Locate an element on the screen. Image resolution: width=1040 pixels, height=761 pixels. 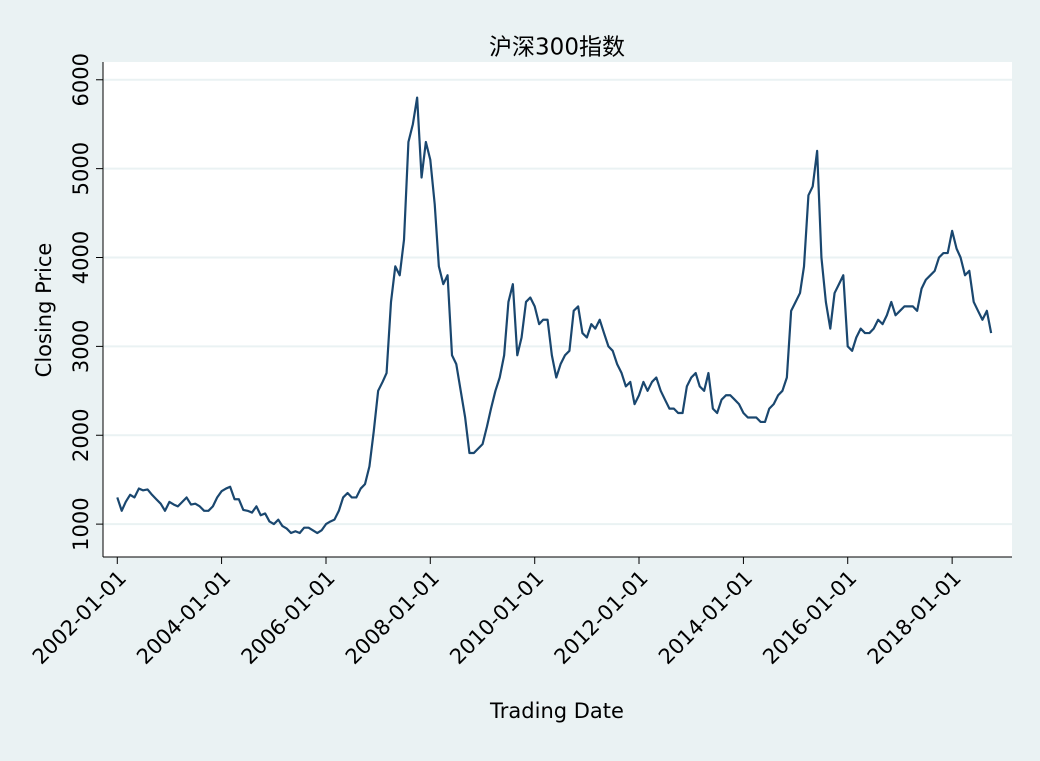
y-tick-label: 3000 is located at coordinates (81, 346).